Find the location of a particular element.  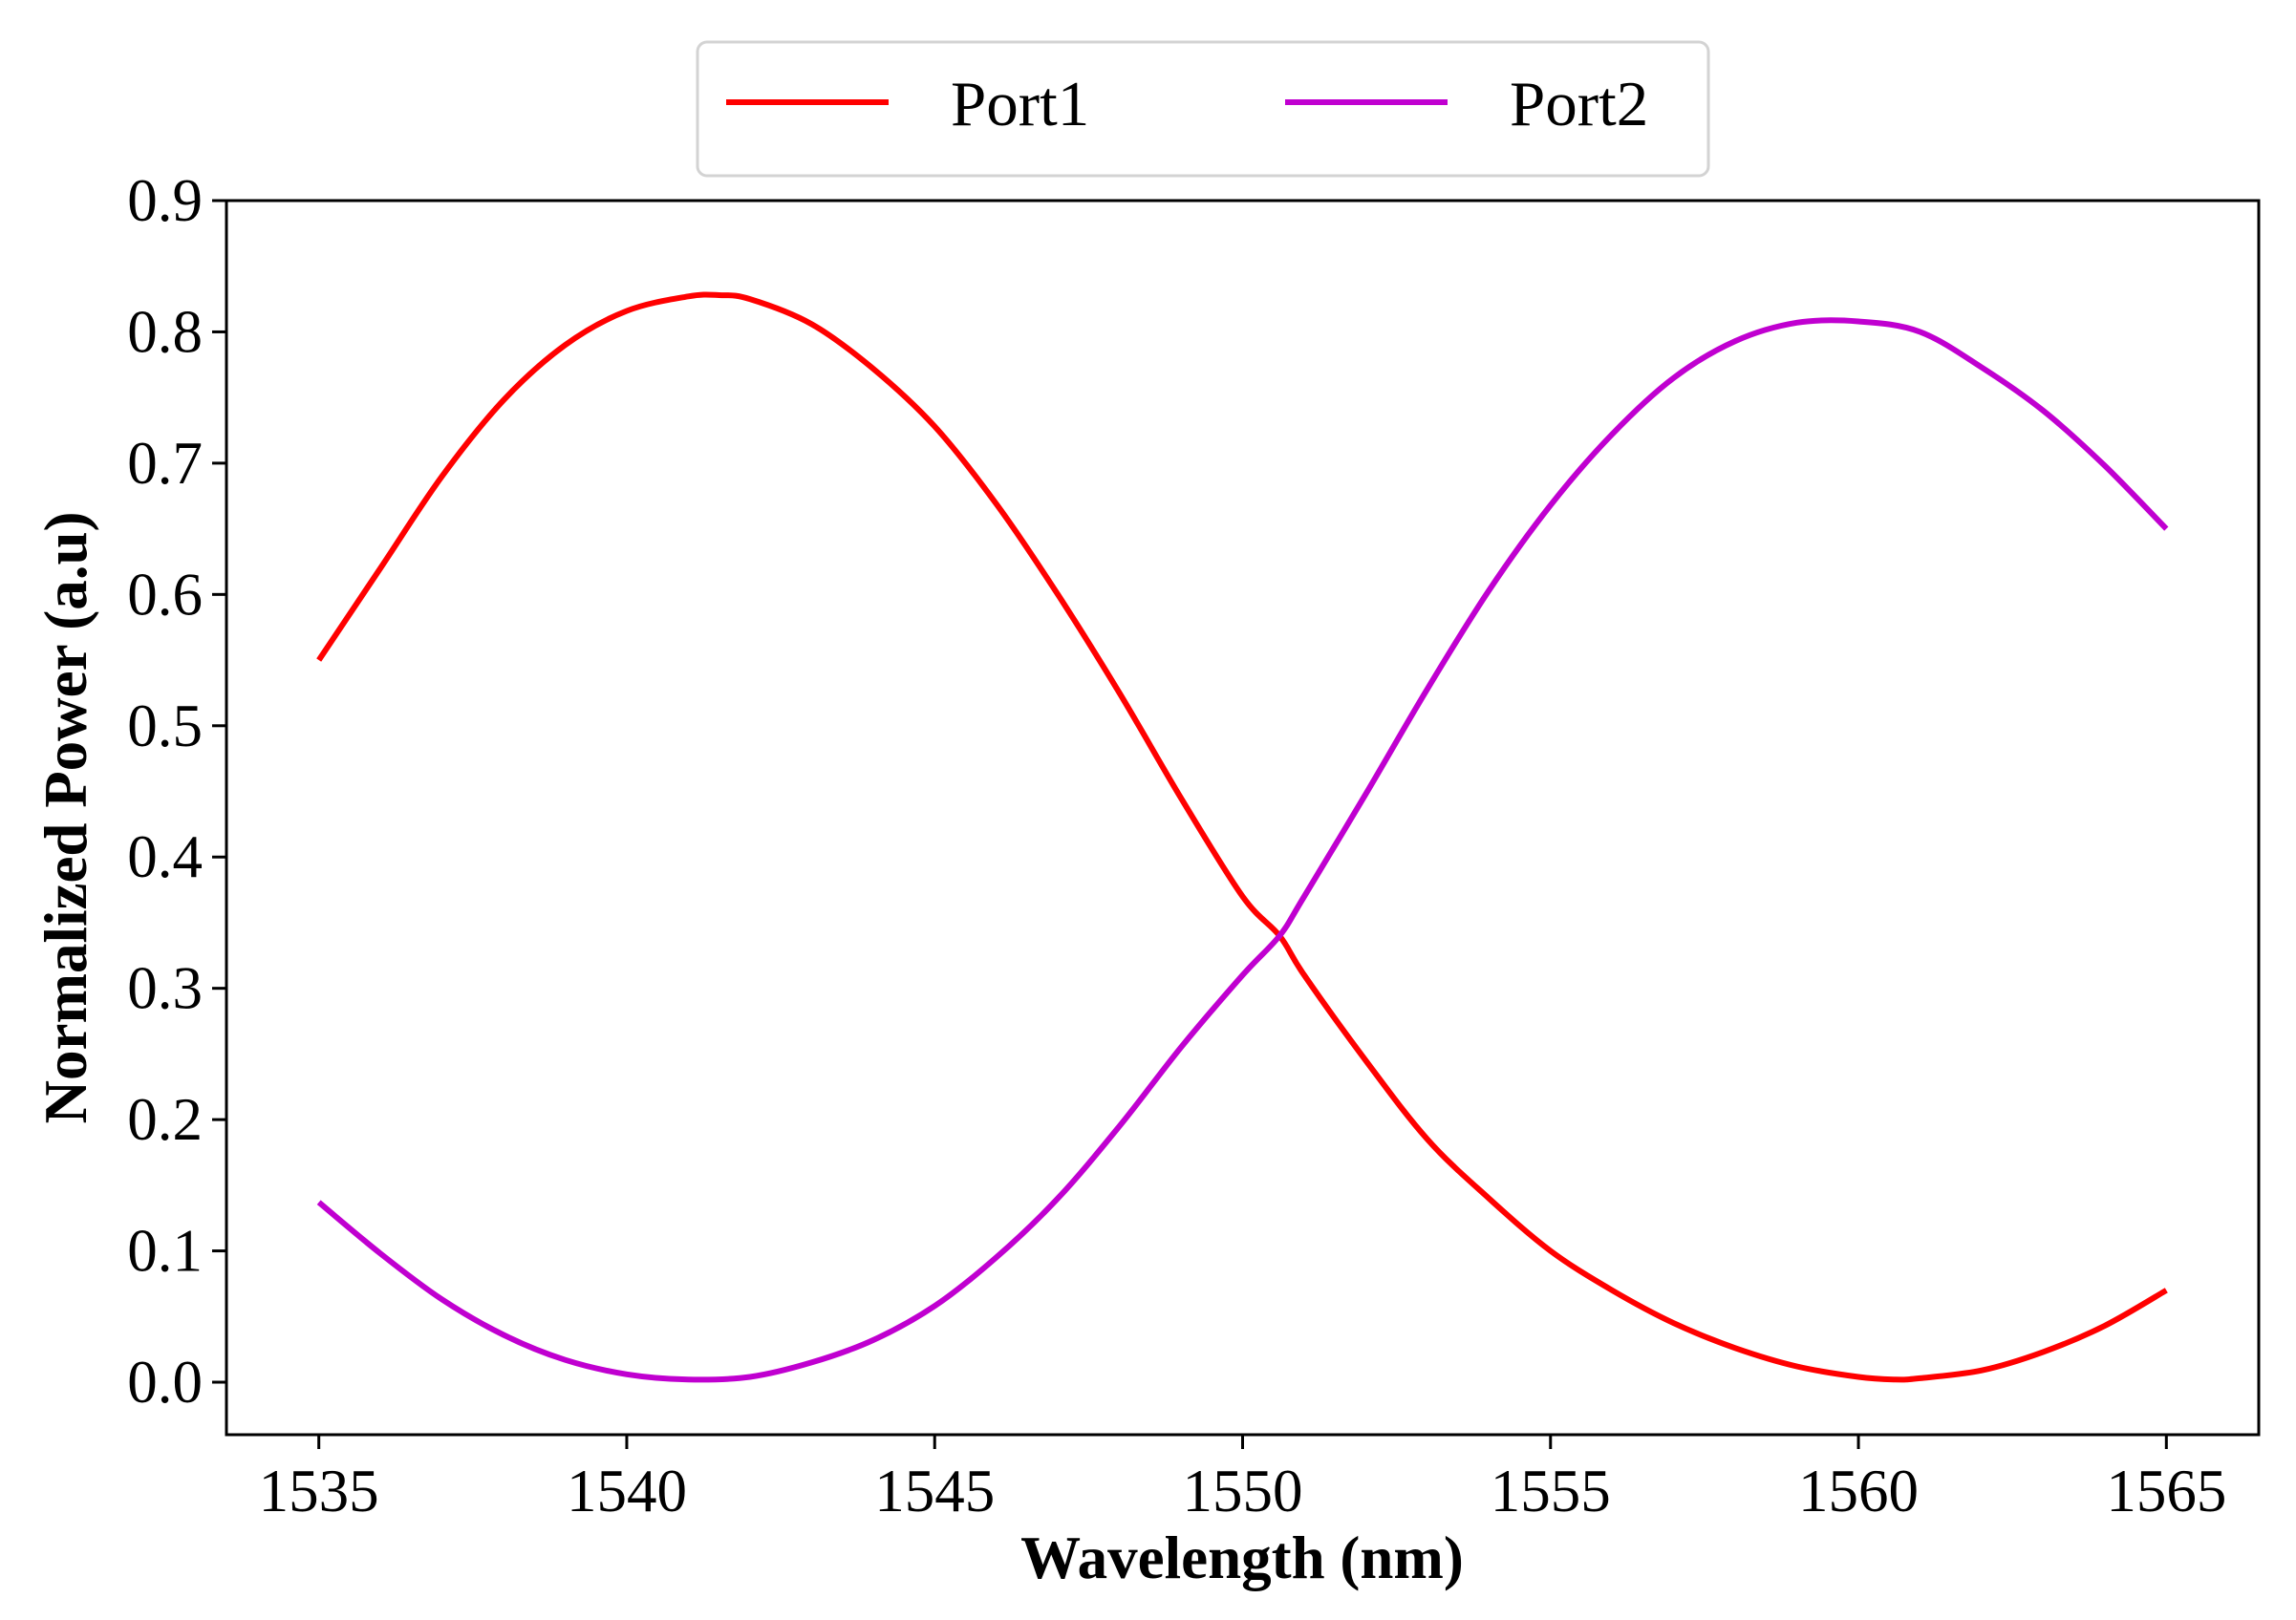

legend-label-port2: Port2 is located at coordinates (1579, 104).